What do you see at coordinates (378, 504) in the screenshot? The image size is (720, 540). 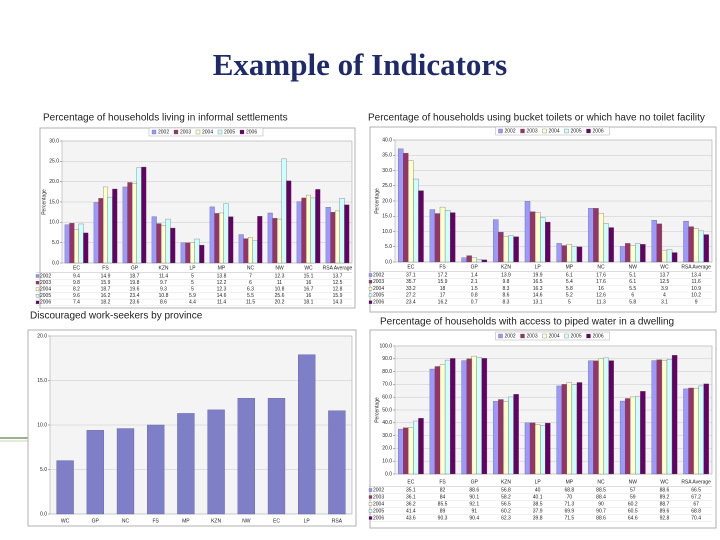 I see `table-row-label: 2004` at bounding box center [378, 504].